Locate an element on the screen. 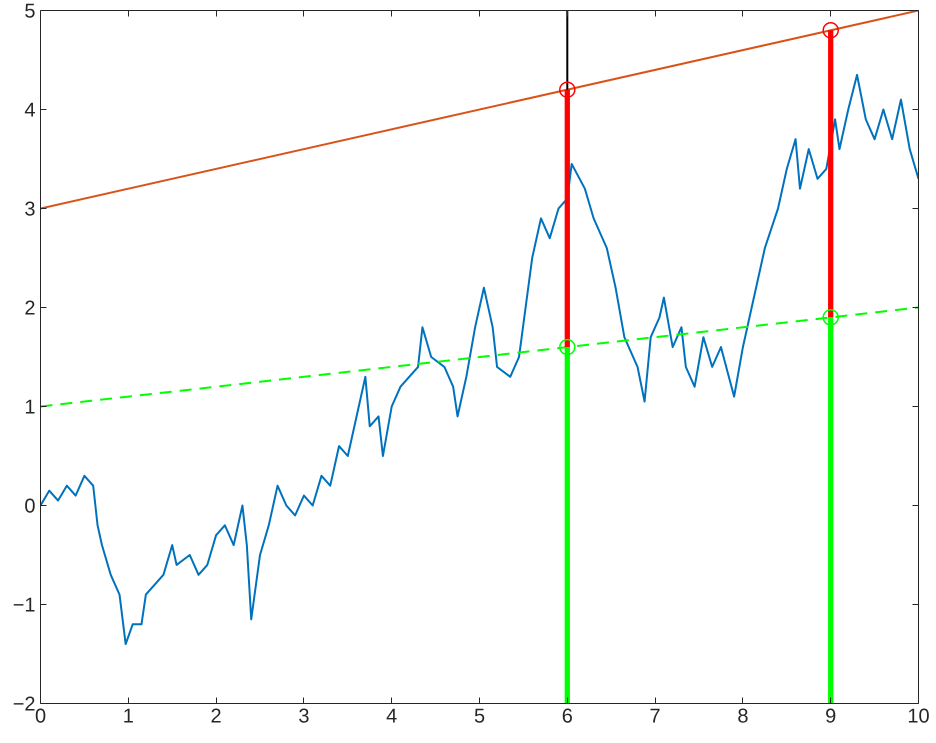  y-tick-label: 3 is located at coordinates (30, 209).